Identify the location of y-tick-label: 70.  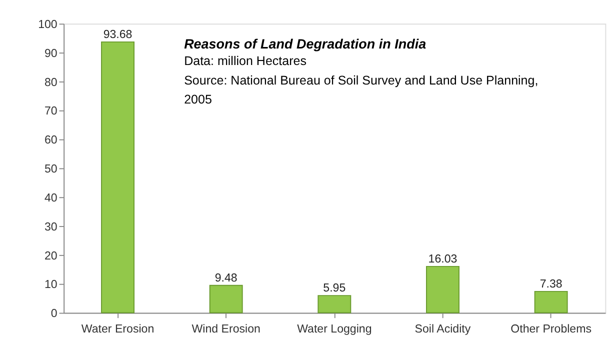
(51, 112).